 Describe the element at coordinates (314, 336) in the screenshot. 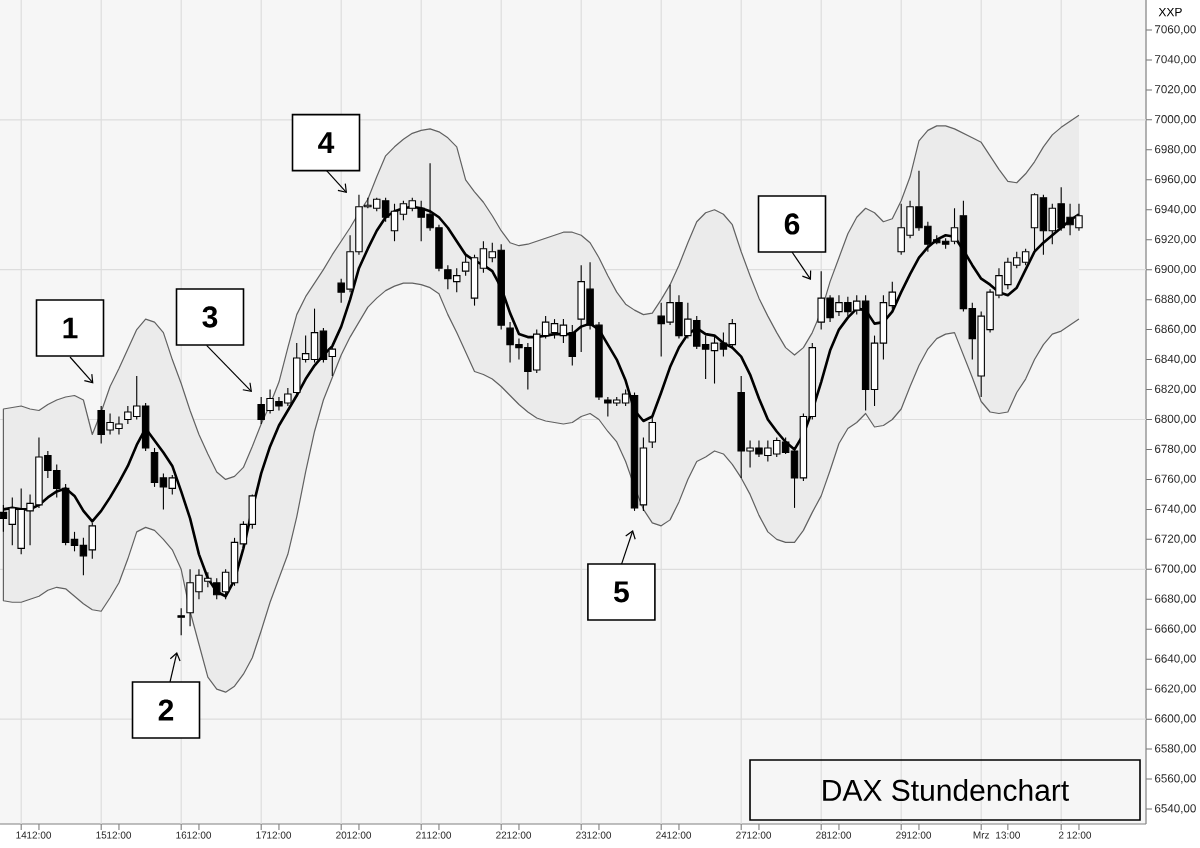

I see `candlestick` at that location.